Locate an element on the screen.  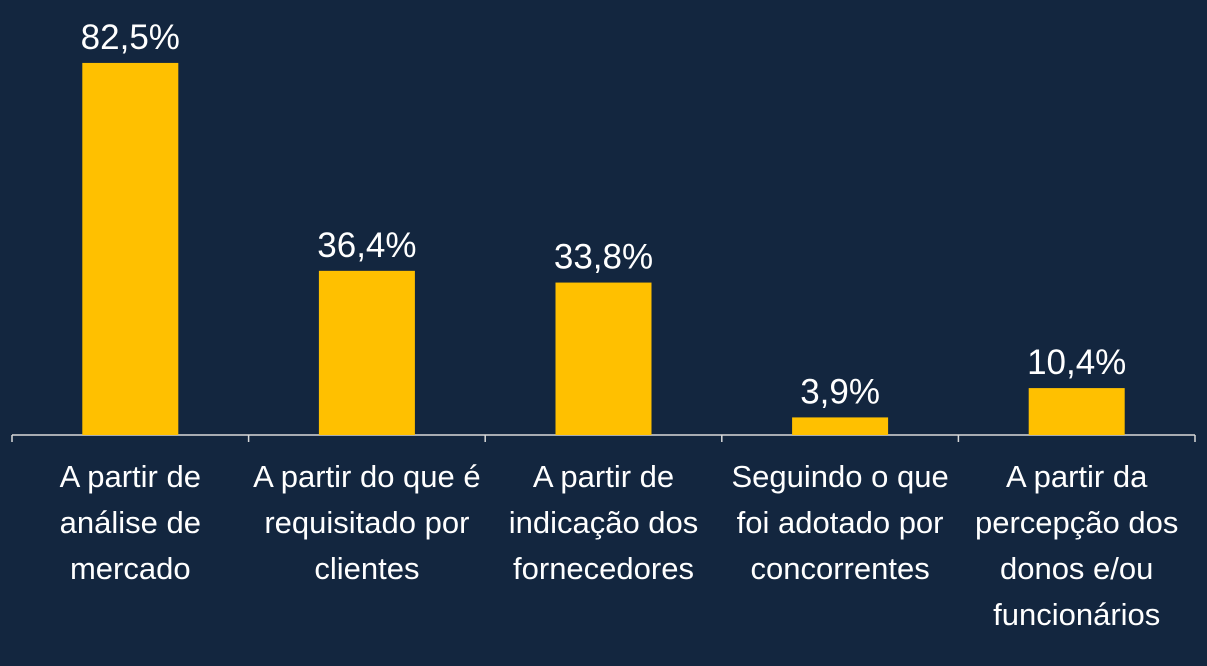
value-label: 33,8% is located at coordinates (603, 257).